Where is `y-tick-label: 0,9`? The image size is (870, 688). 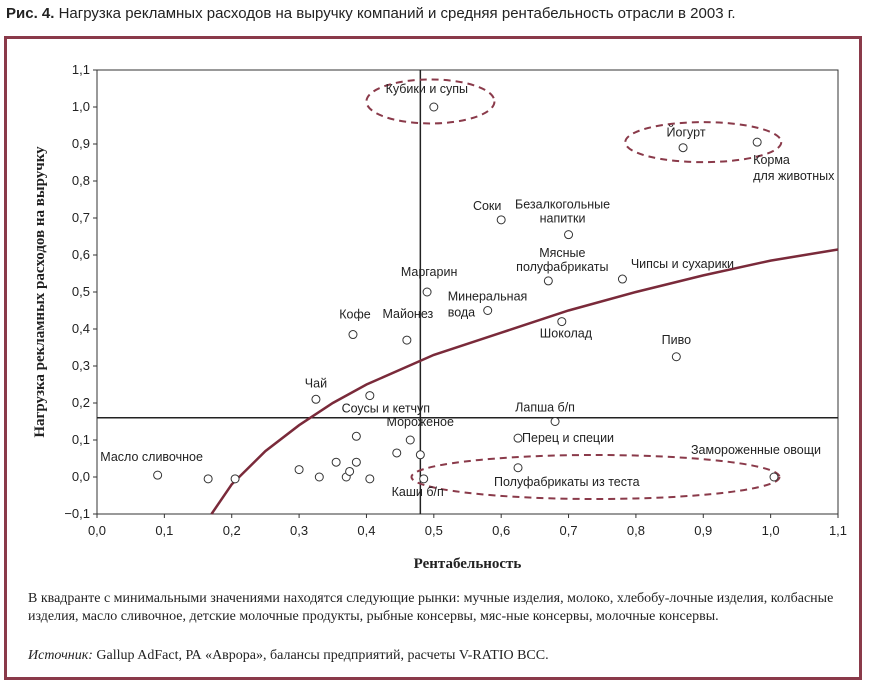
y-tick-label: 0,9 is located at coordinates (81, 143).